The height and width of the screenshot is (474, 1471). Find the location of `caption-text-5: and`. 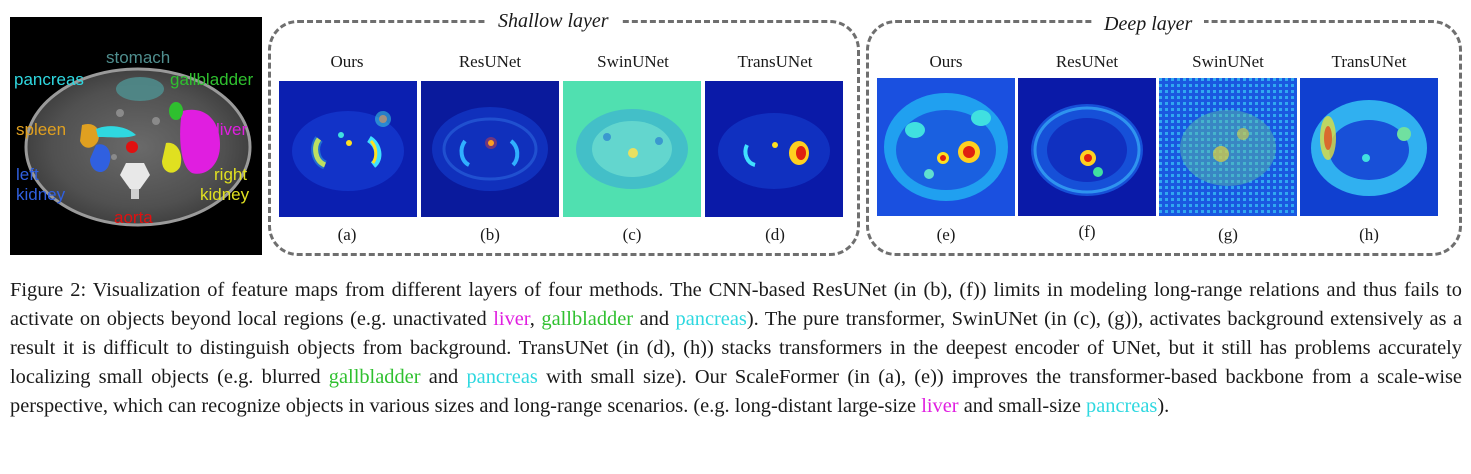

caption-text-5: and is located at coordinates (443, 377).